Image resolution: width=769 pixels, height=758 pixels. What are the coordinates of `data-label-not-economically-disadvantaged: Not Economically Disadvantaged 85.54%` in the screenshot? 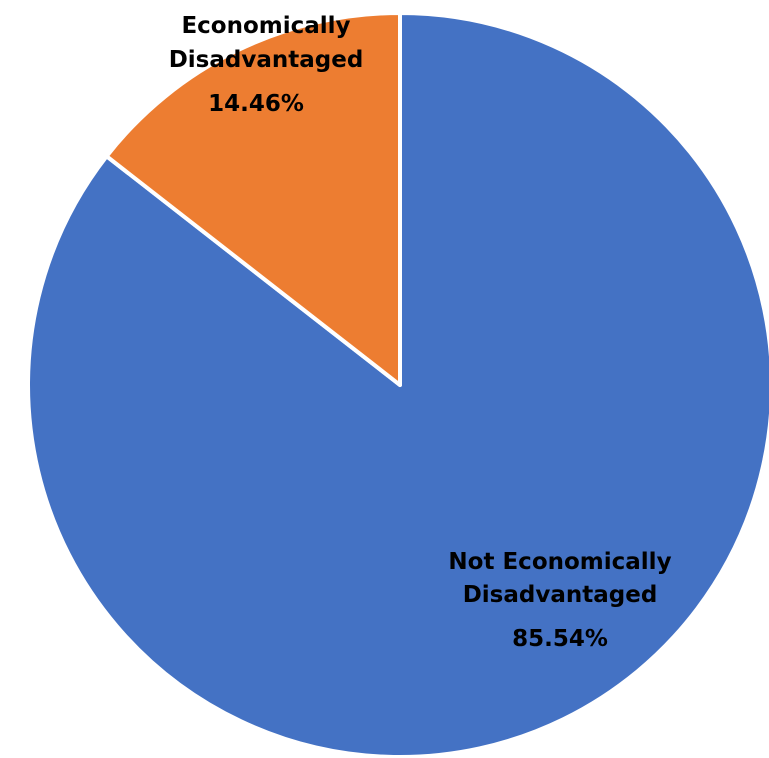 It's located at (559, 600).